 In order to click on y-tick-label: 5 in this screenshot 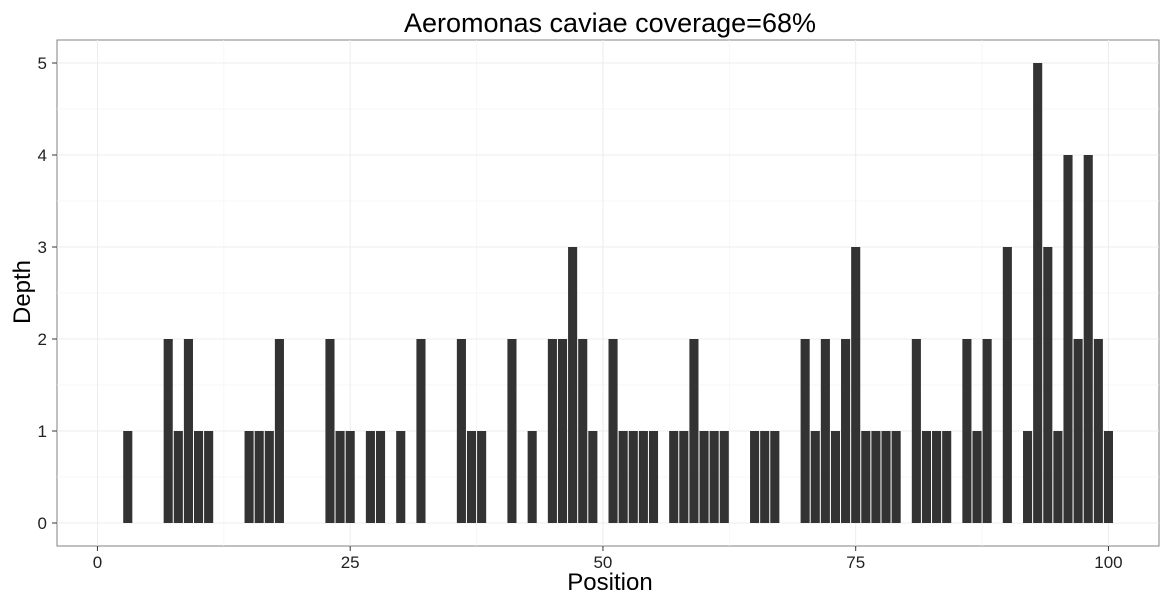, I will do `click(42, 63)`.